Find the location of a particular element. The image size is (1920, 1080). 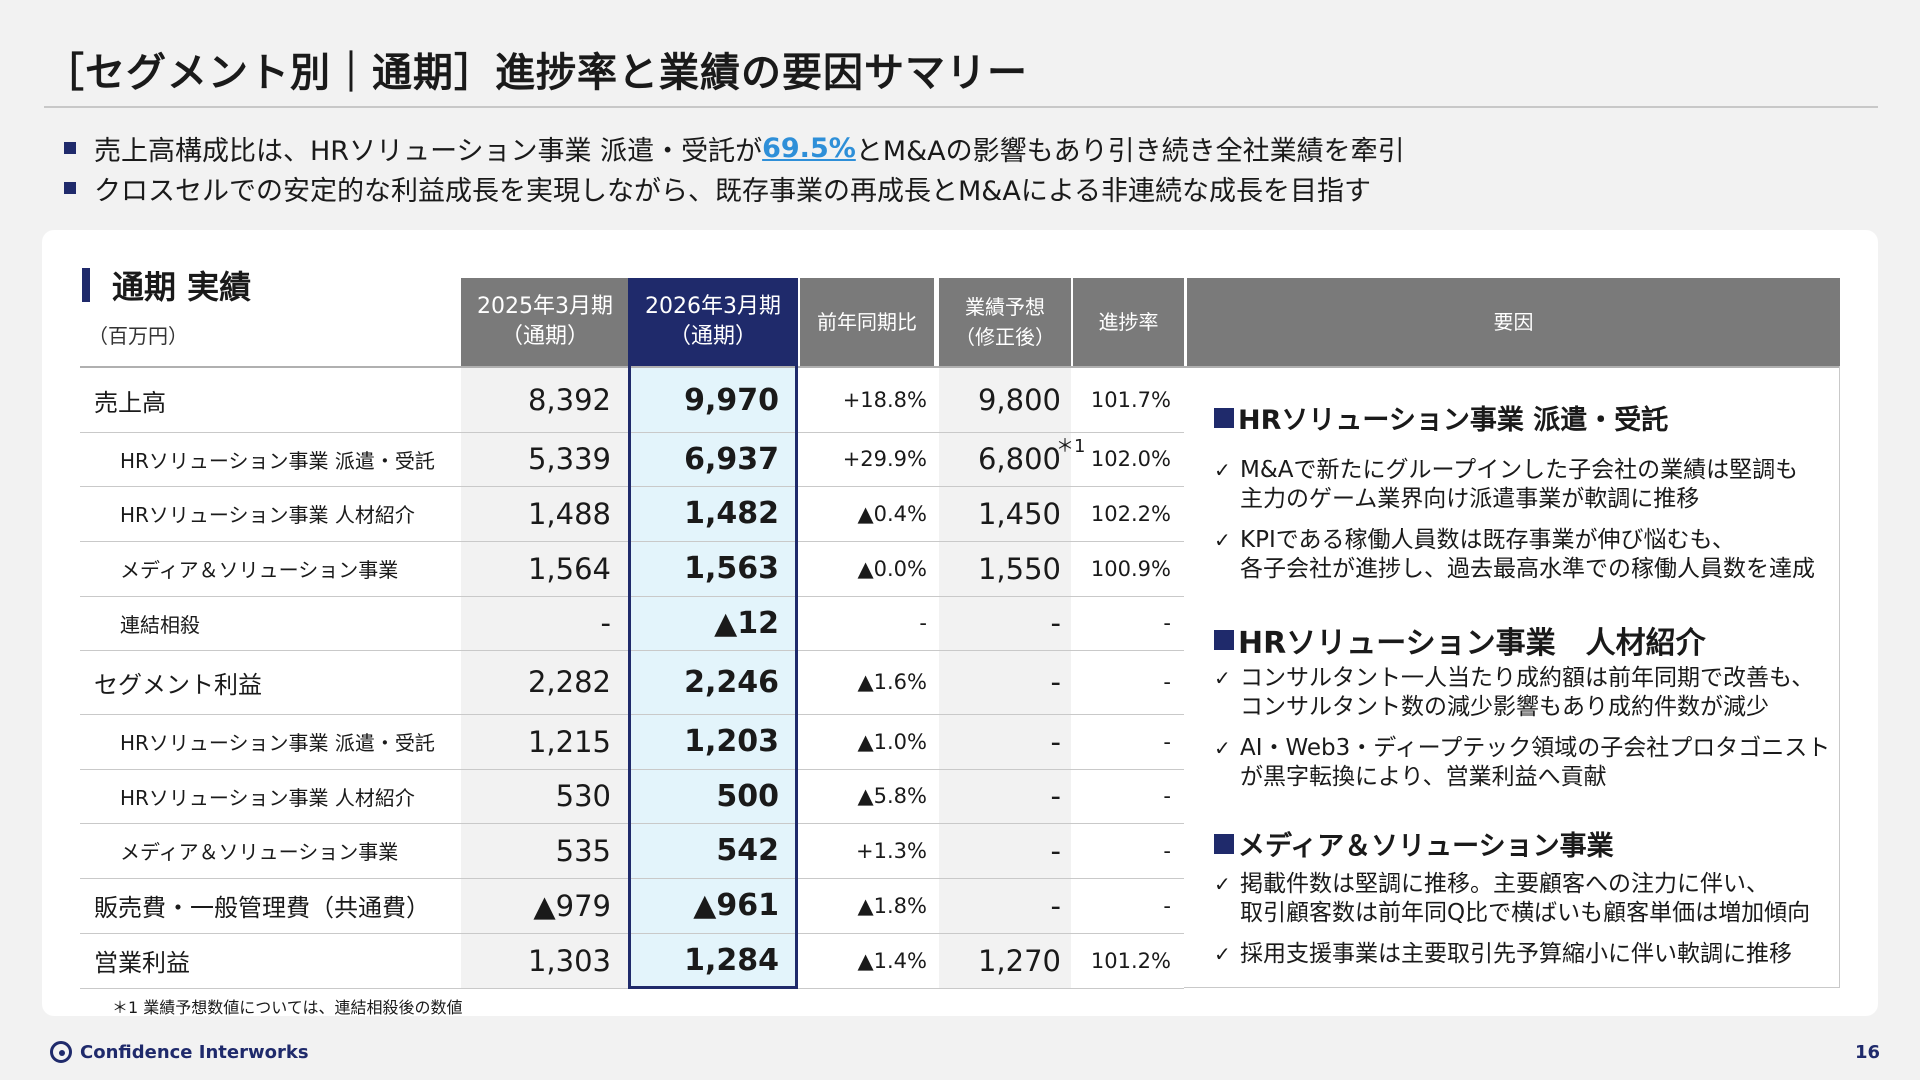

factor-line: が黒字転換により、営業利益へ貢献 is located at coordinates (1423, 777).